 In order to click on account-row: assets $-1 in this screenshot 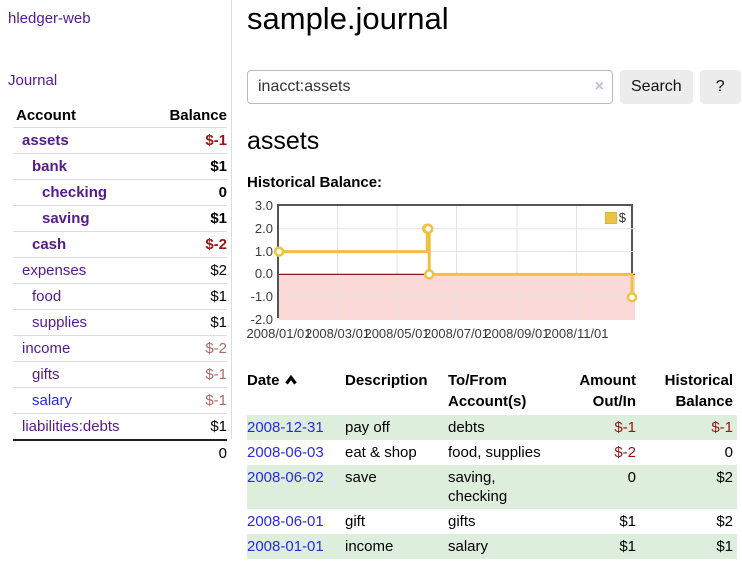, I will do `click(120, 140)`.